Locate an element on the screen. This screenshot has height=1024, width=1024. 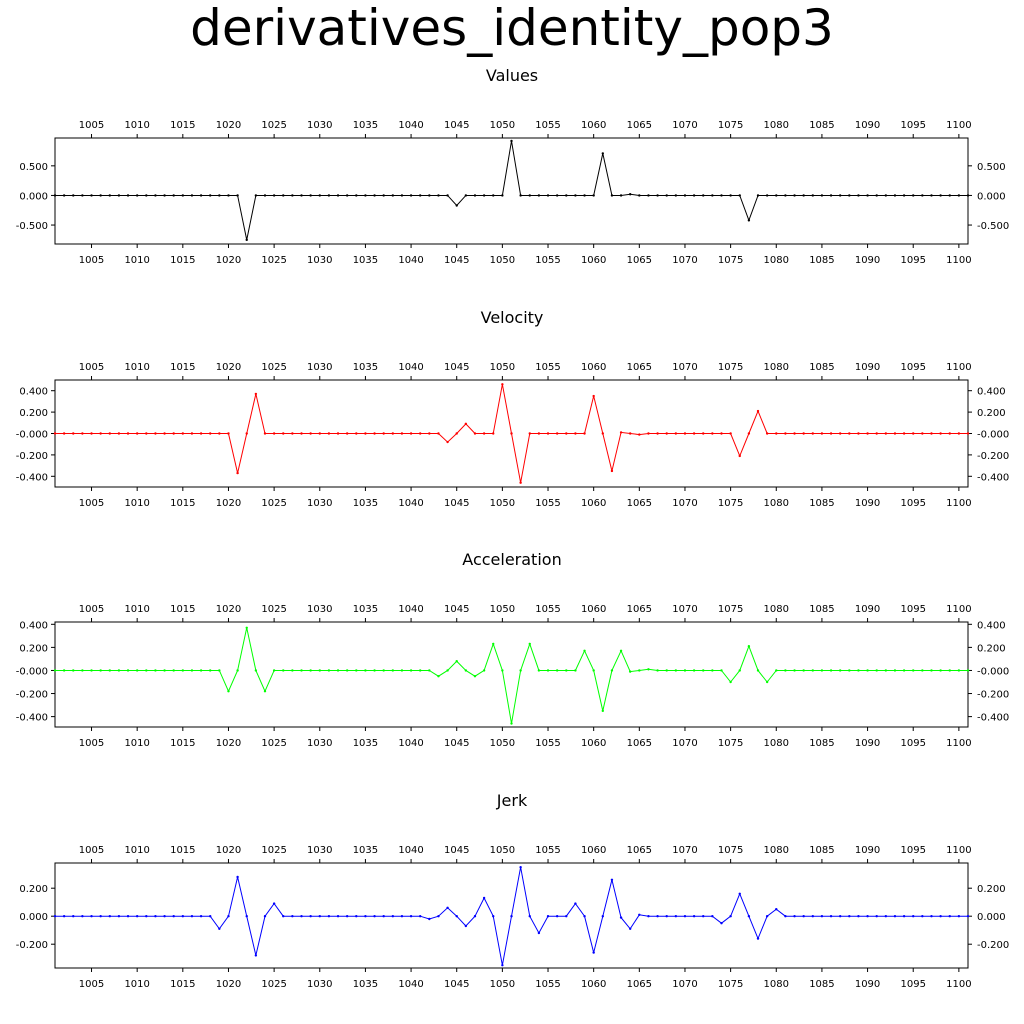
x-tick-label-bottom: 1030 is located at coordinates (319, 503).